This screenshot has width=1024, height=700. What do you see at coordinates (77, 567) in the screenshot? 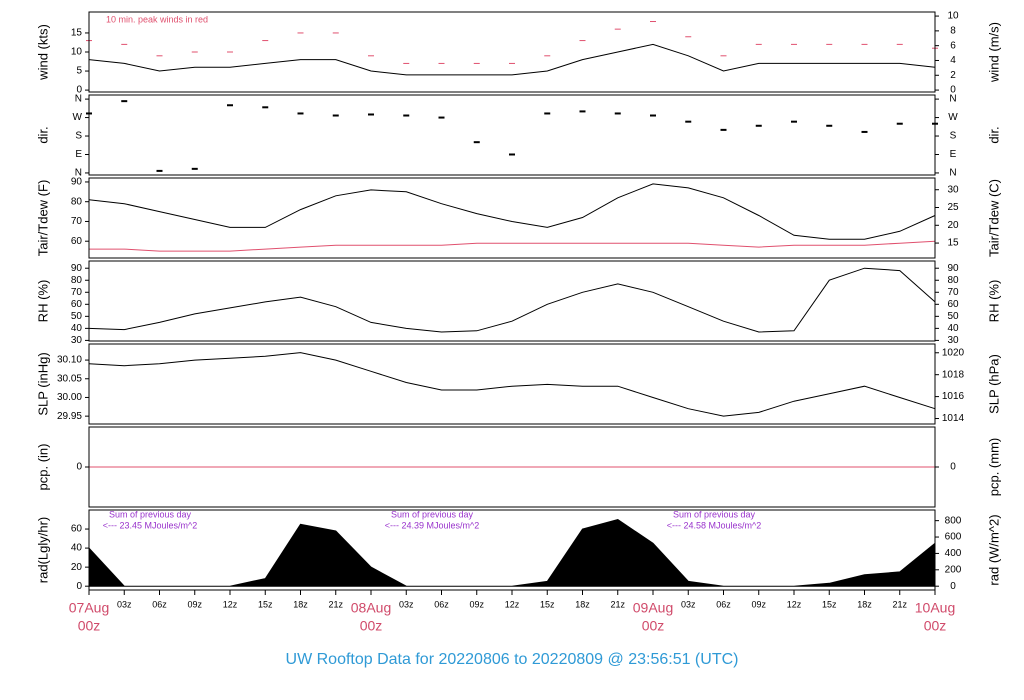
I see `y-tick-label: 20` at bounding box center [77, 567].